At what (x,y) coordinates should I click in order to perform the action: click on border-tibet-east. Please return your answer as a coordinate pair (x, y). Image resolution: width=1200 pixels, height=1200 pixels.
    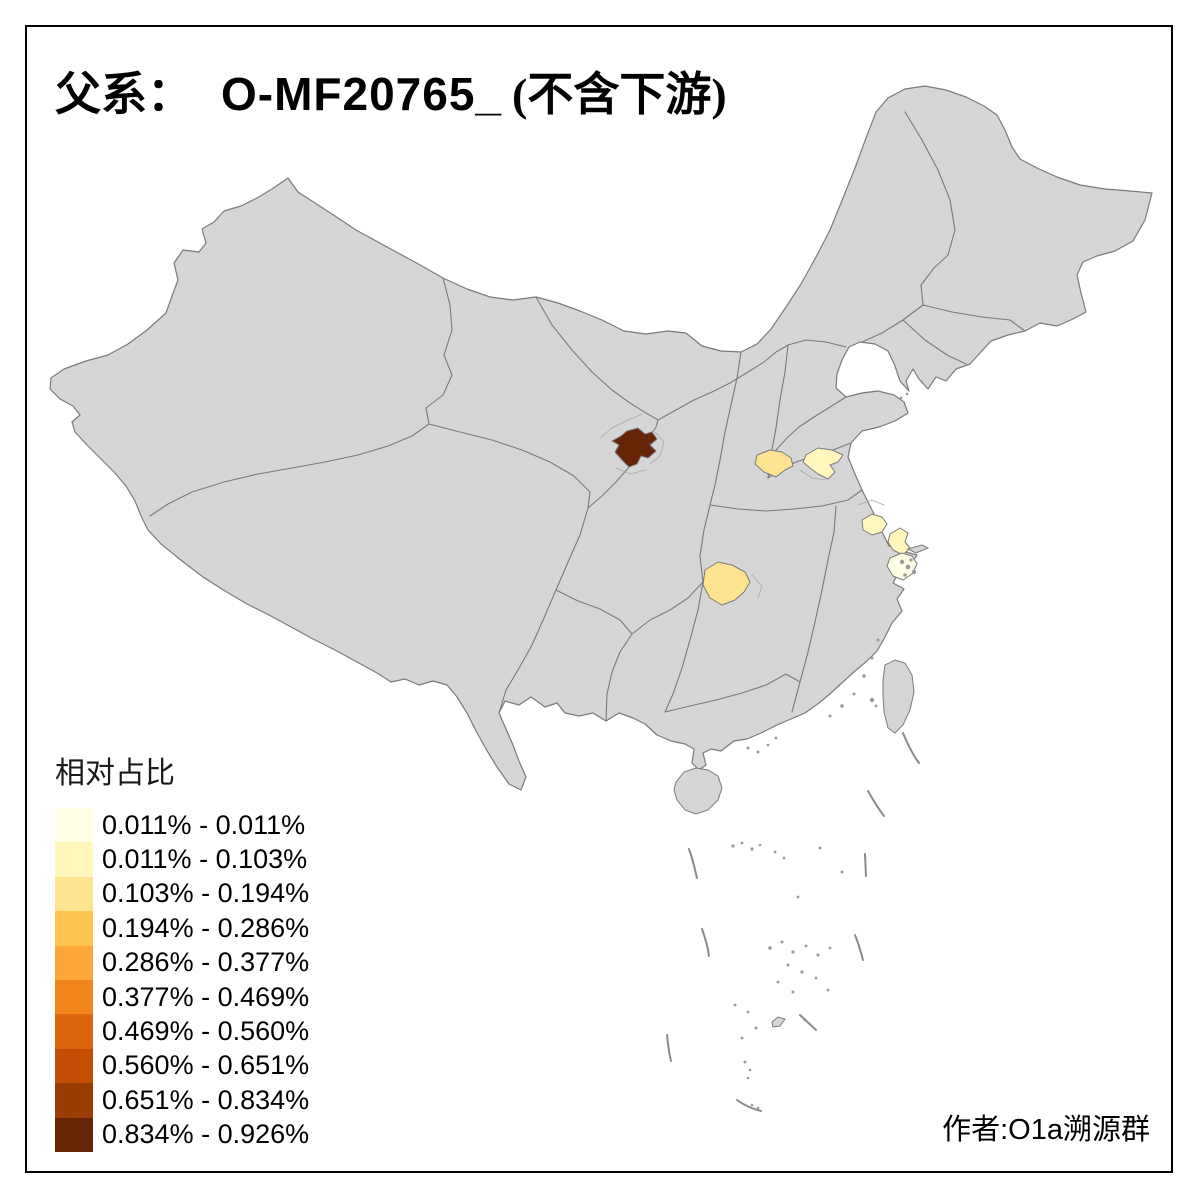
    Looking at the image, I should click on (543, 610).